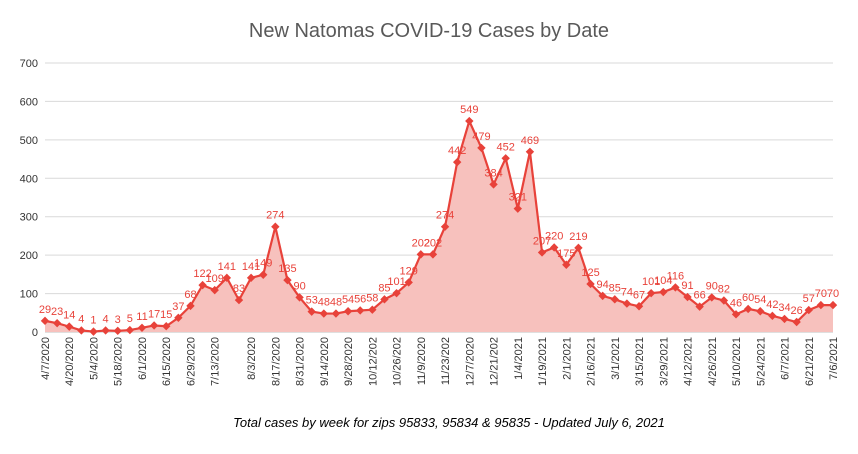 This screenshot has height=454, width=858. Describe the element at coordinates (299, 286) in the screenshot. I see `data-label: 90` at that location.